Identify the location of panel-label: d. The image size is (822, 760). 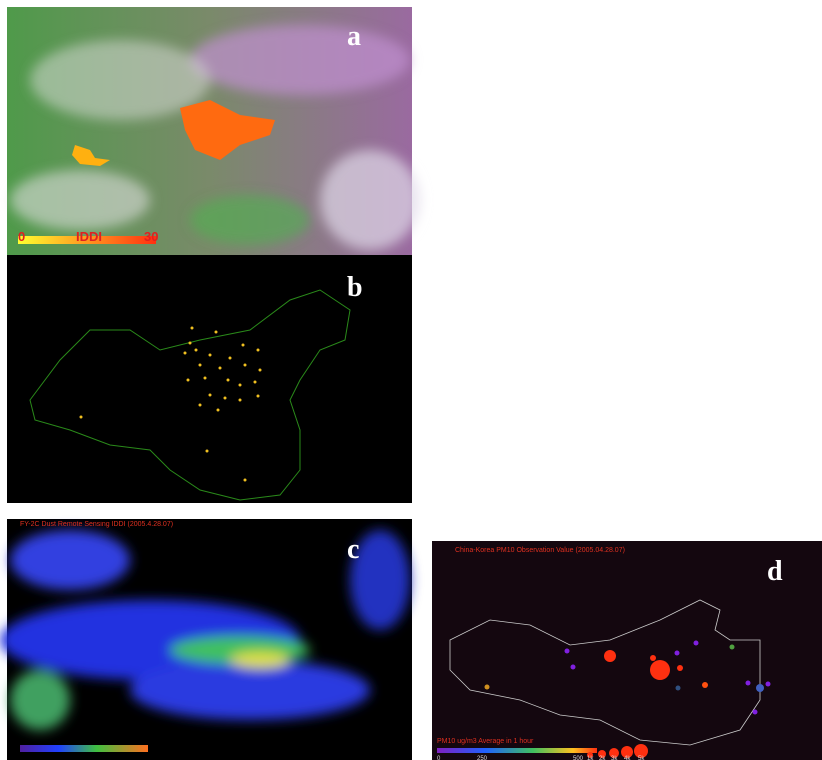
(775, 571).